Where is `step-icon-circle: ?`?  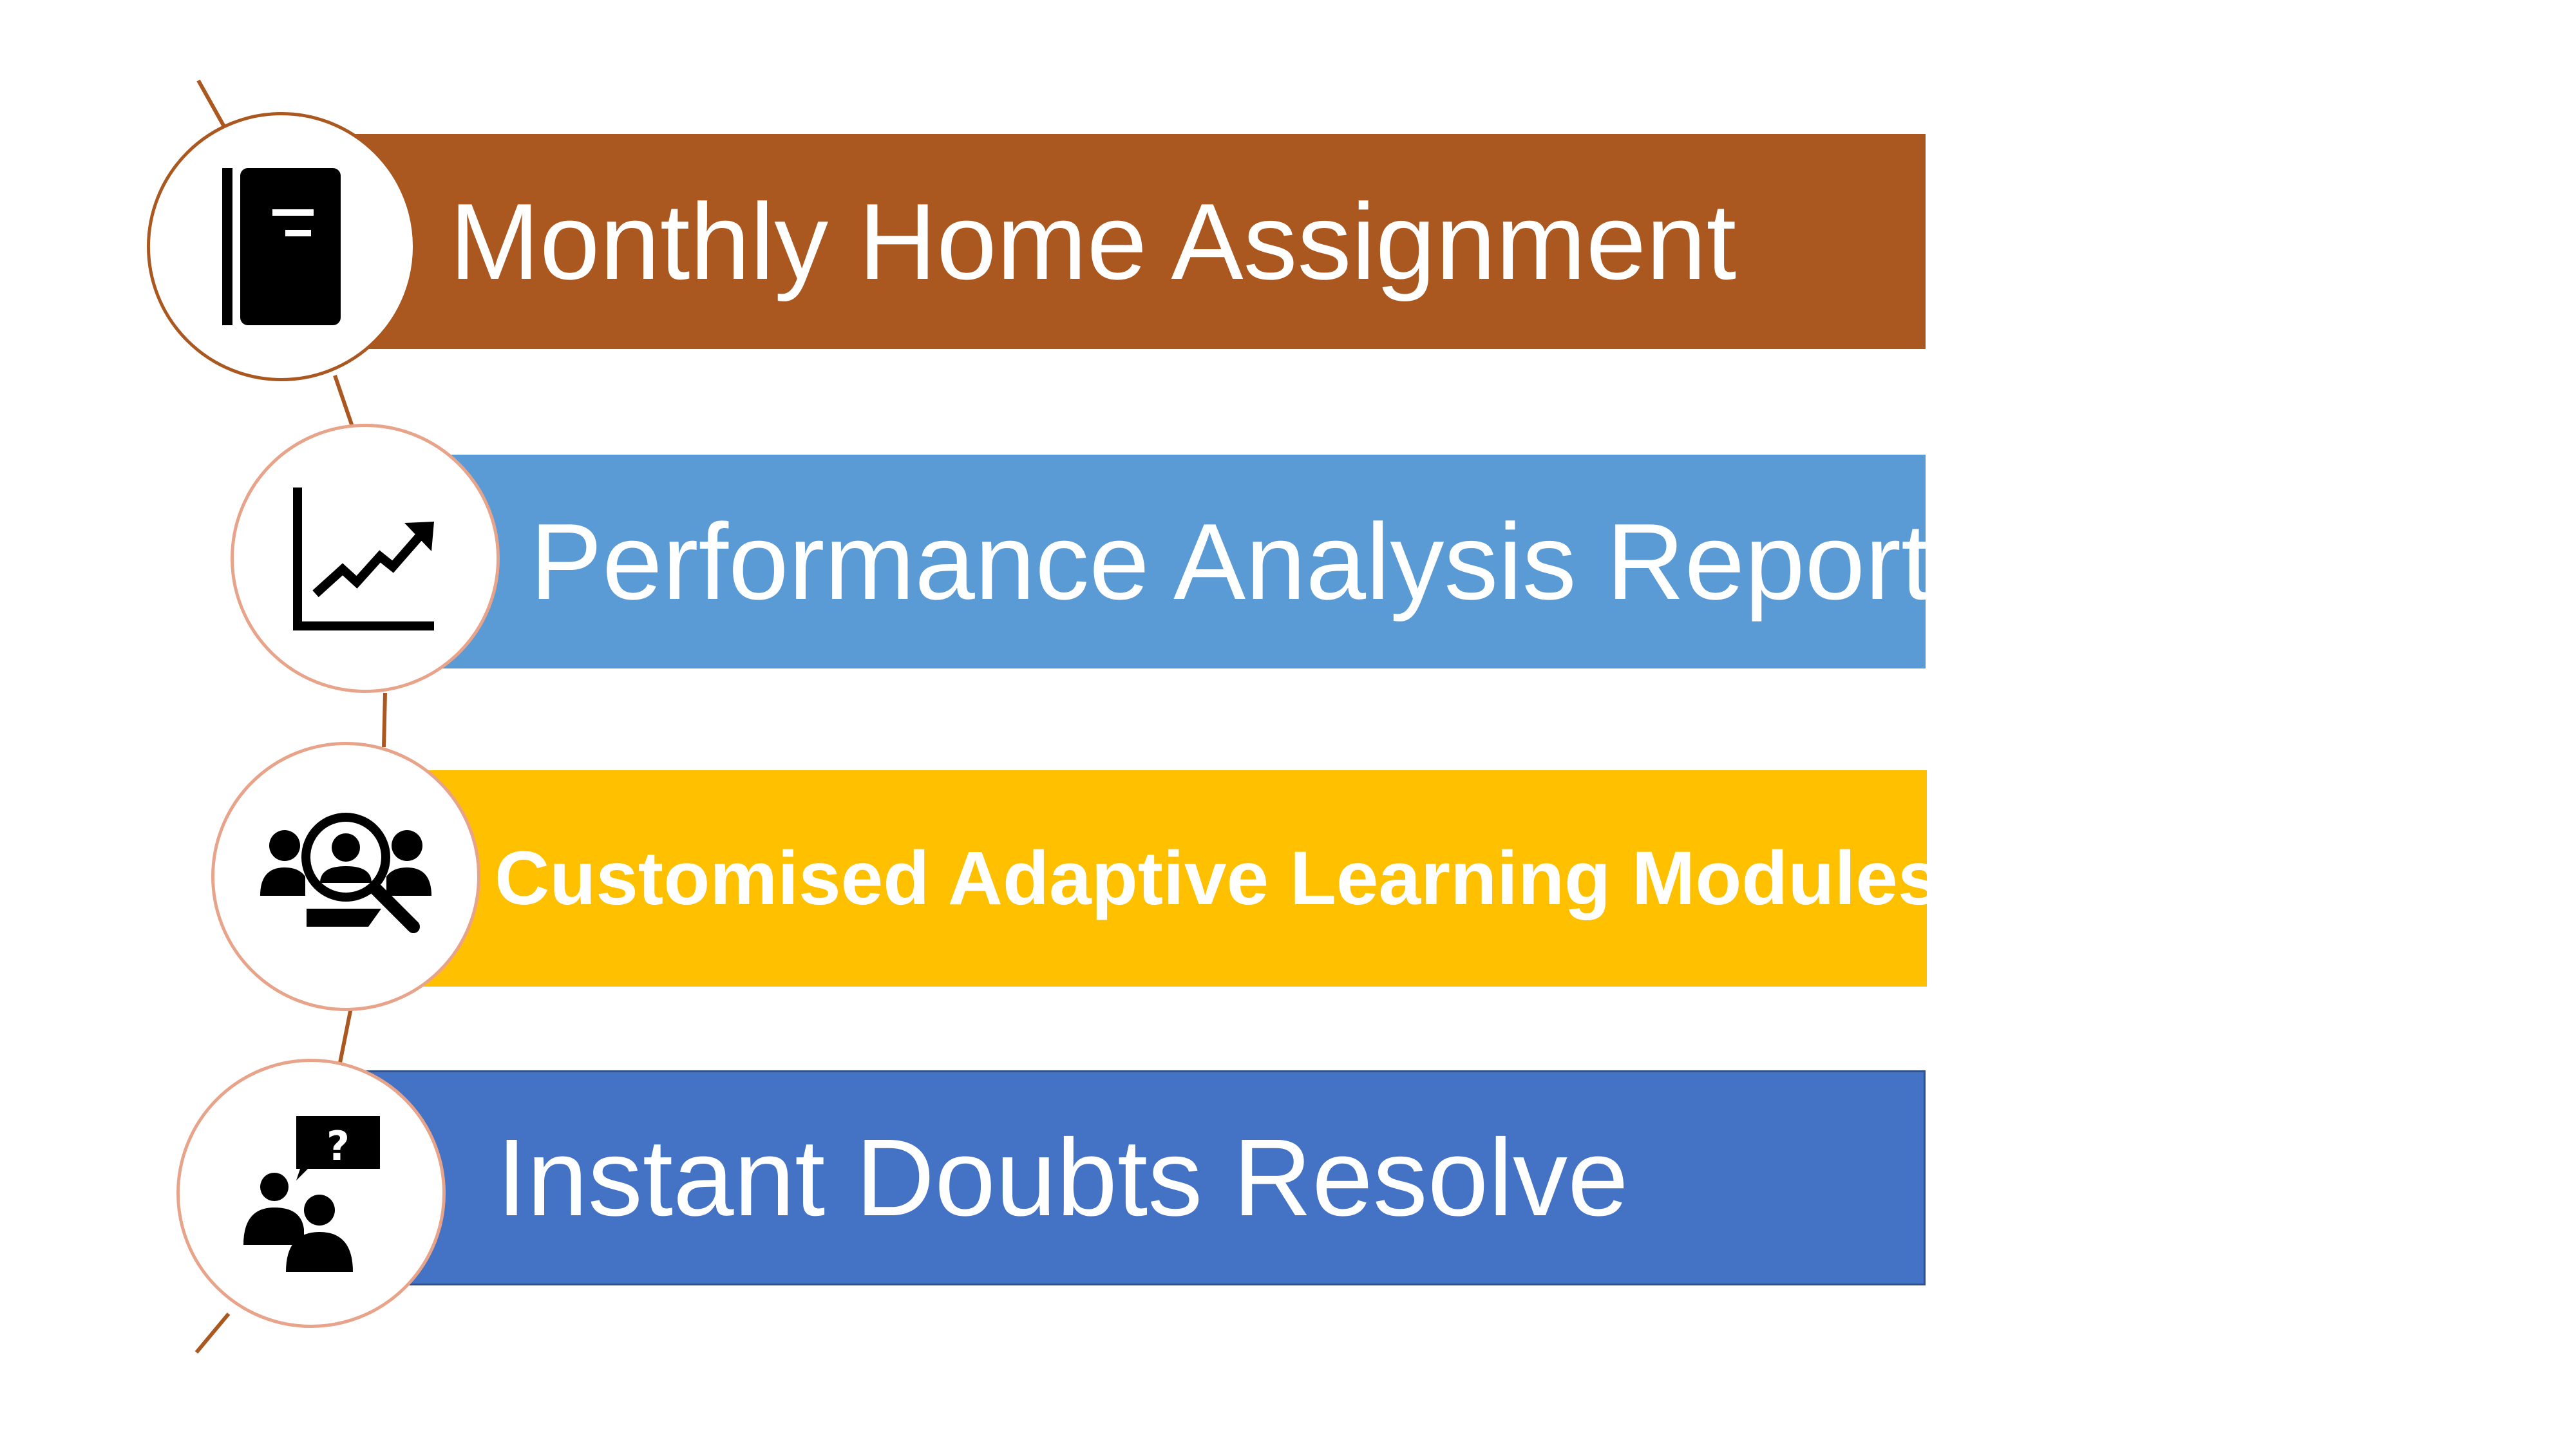 step-icon-circle: ? is located at coordinates (311, 1193).